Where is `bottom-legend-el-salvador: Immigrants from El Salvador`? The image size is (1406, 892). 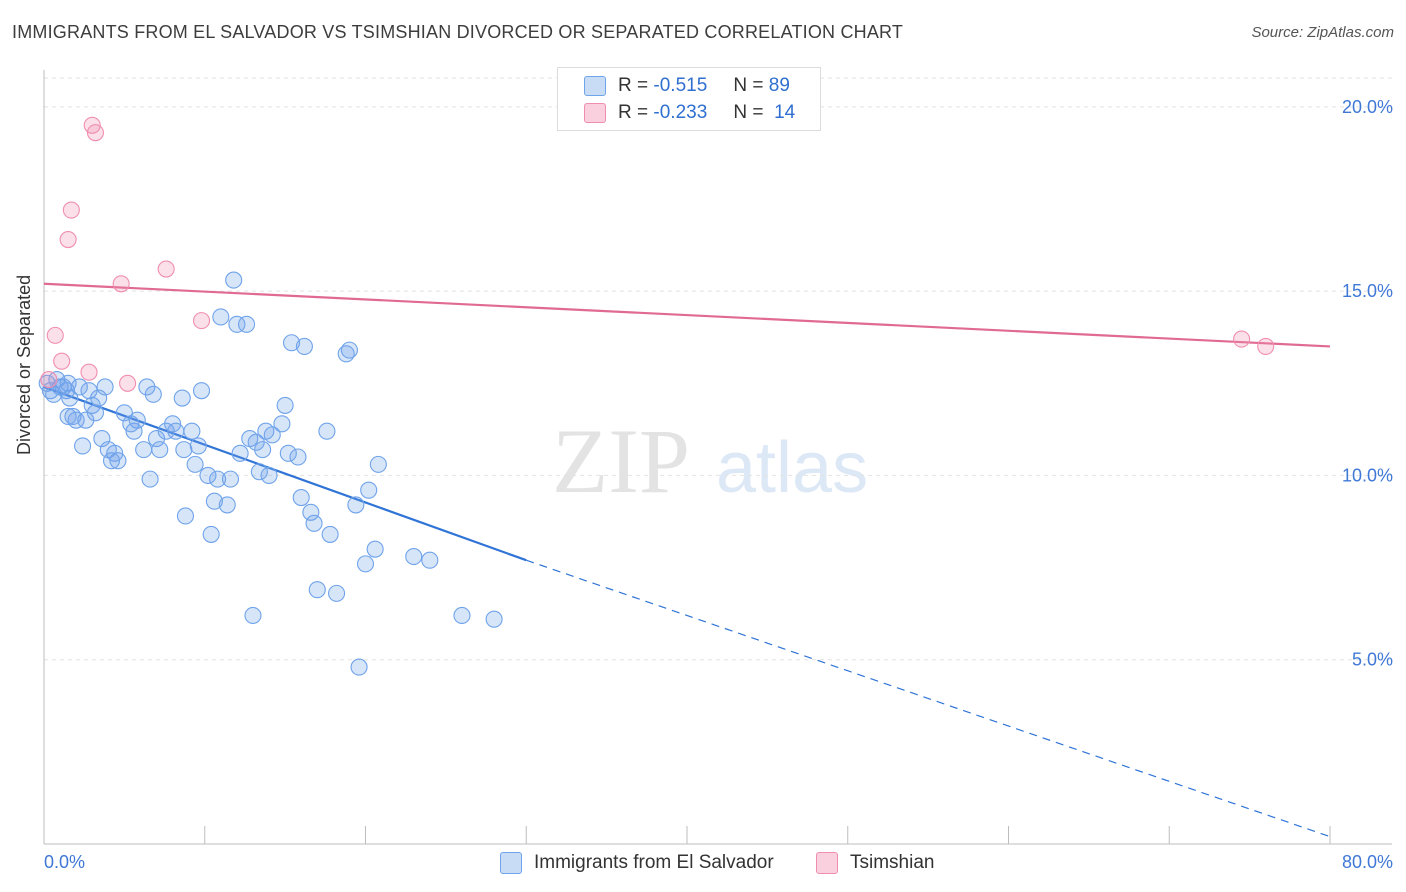
bottom-legend-el-salvador: Immigrants from El Salvador is located at coordinates (637, 863).